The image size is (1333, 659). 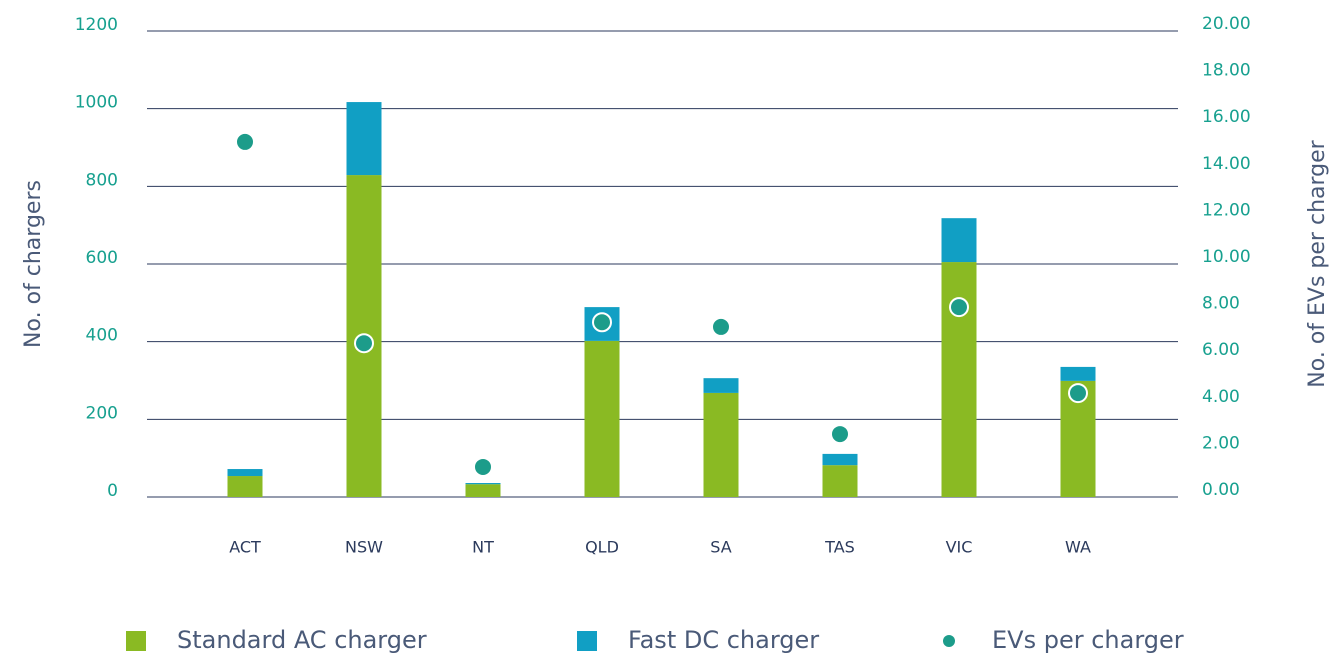 I want to click on legend-label: Standard AC charger, so click(x=302, y=640).